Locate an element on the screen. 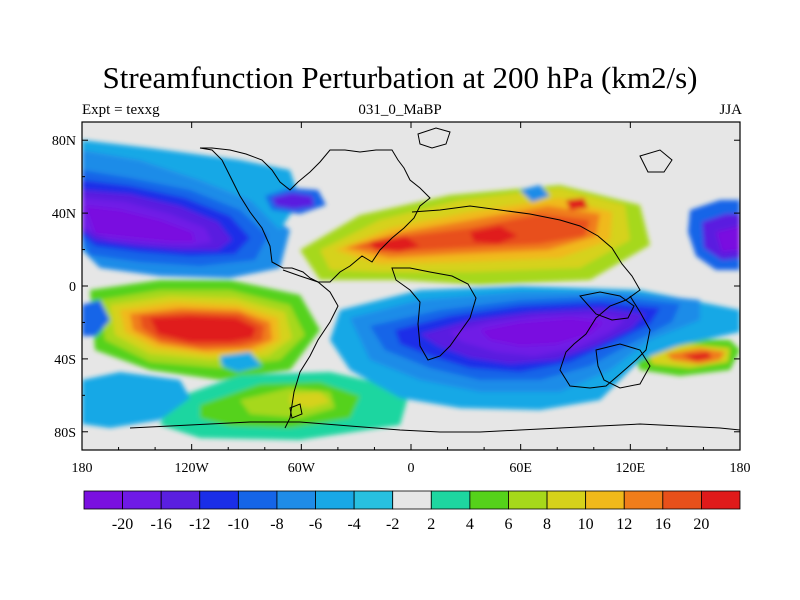 The width and height of the screenshot is (800, 600). colorbar-label: -10 is located at coordinates (238, 524).